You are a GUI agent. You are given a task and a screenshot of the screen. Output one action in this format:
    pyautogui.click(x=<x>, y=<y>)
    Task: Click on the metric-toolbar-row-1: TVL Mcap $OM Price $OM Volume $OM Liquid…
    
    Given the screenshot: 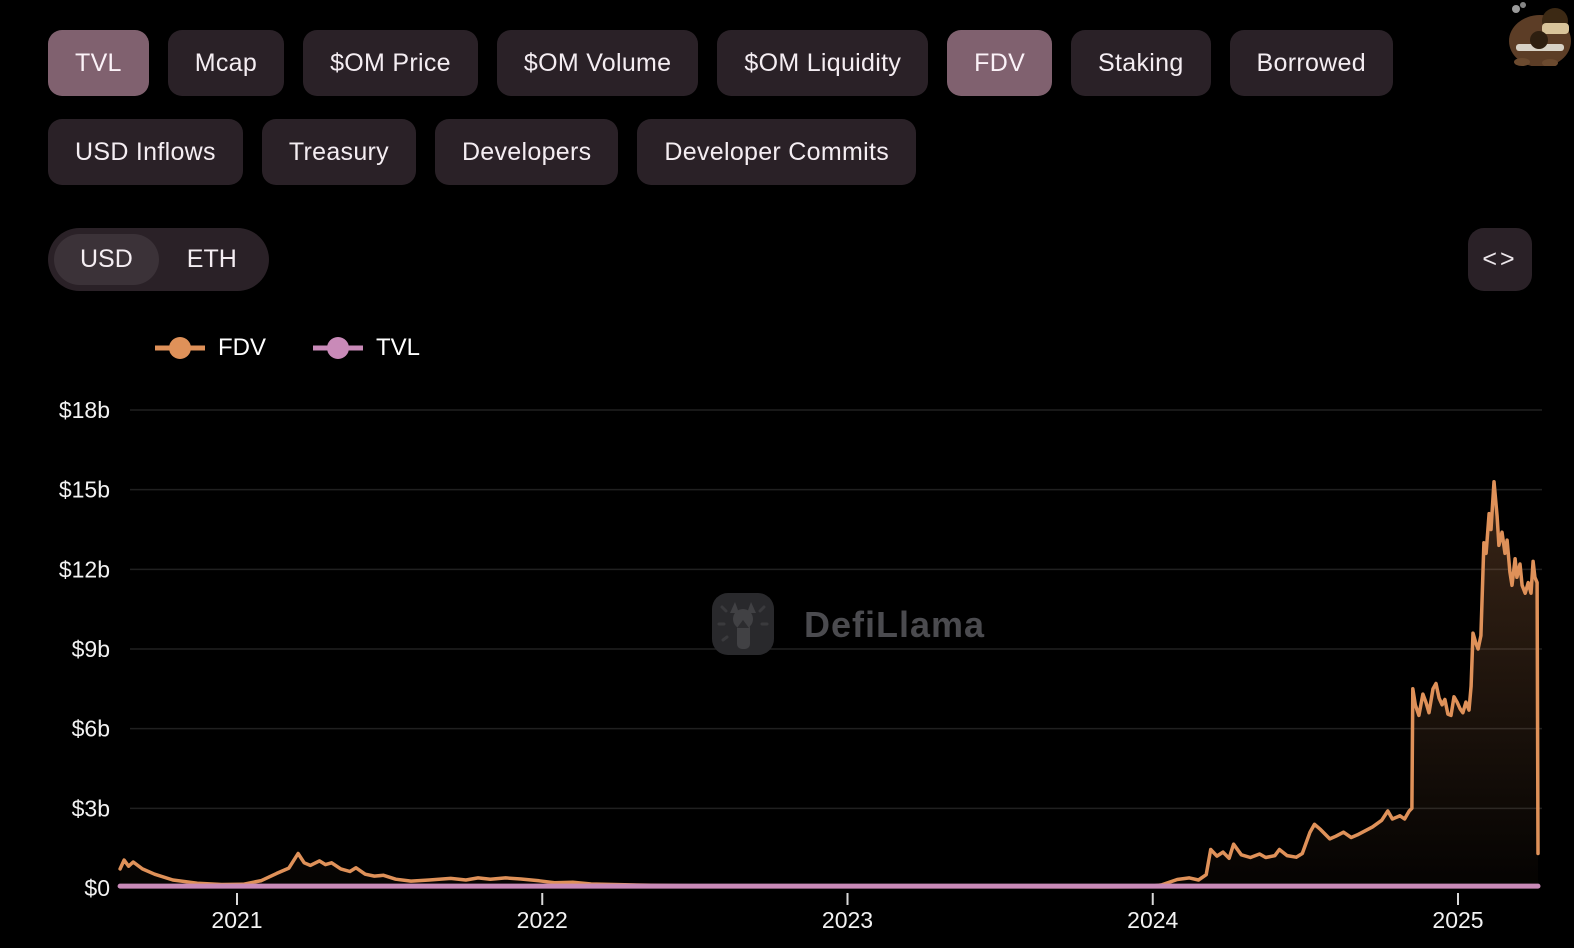 What is the action you would take?
    pyautogui.click(x=720, y=63)
    